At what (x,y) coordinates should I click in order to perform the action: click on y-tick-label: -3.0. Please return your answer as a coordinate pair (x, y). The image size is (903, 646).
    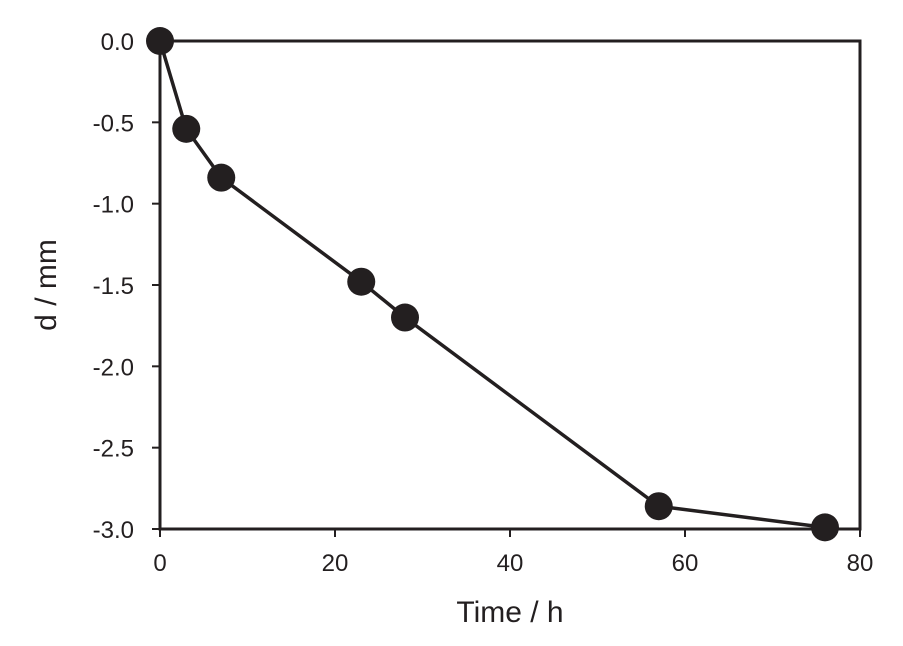
    Looking at the image, I should click on (113, 530).